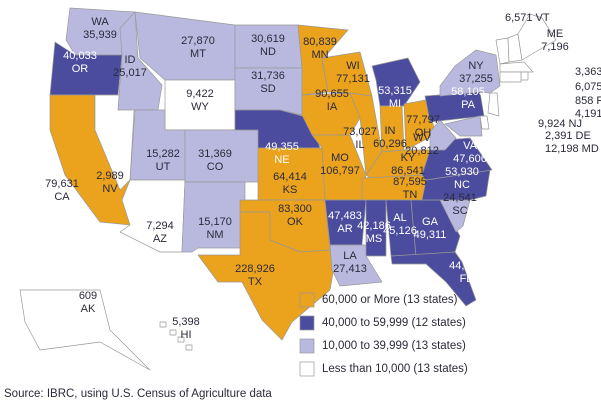 The height and width of the screenshot is (406, 601). I want to click on state-label: 35,939, so click(100, 35).